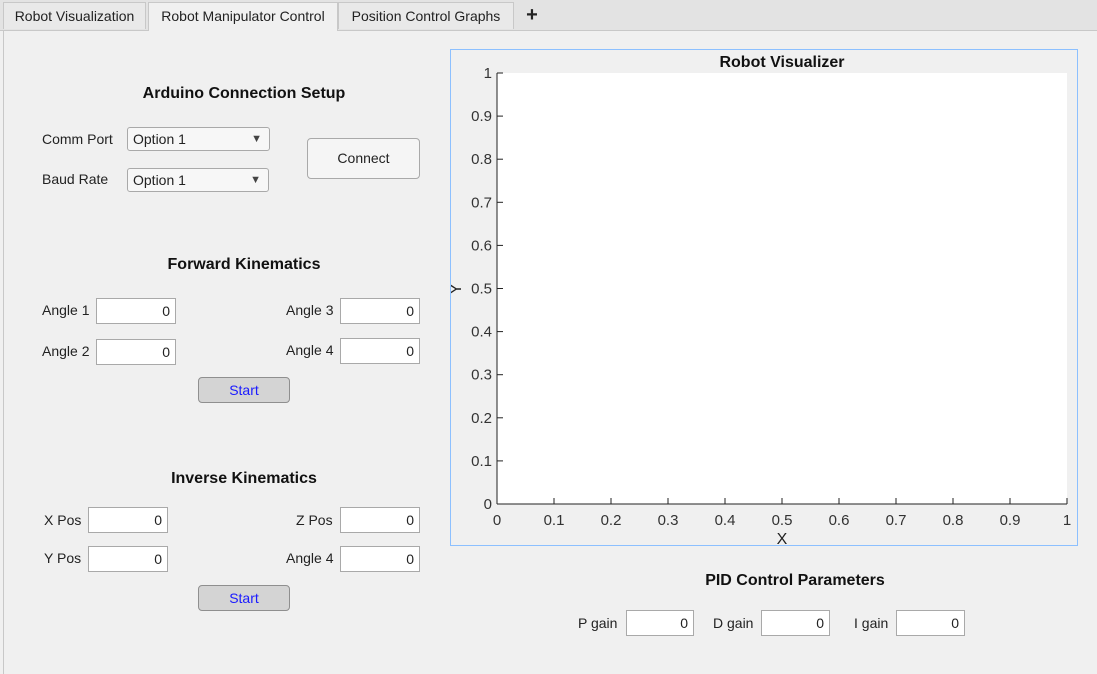 The image size is (1097, 674). I want to click on x-tick-label: 0.4, so click(725, 520).